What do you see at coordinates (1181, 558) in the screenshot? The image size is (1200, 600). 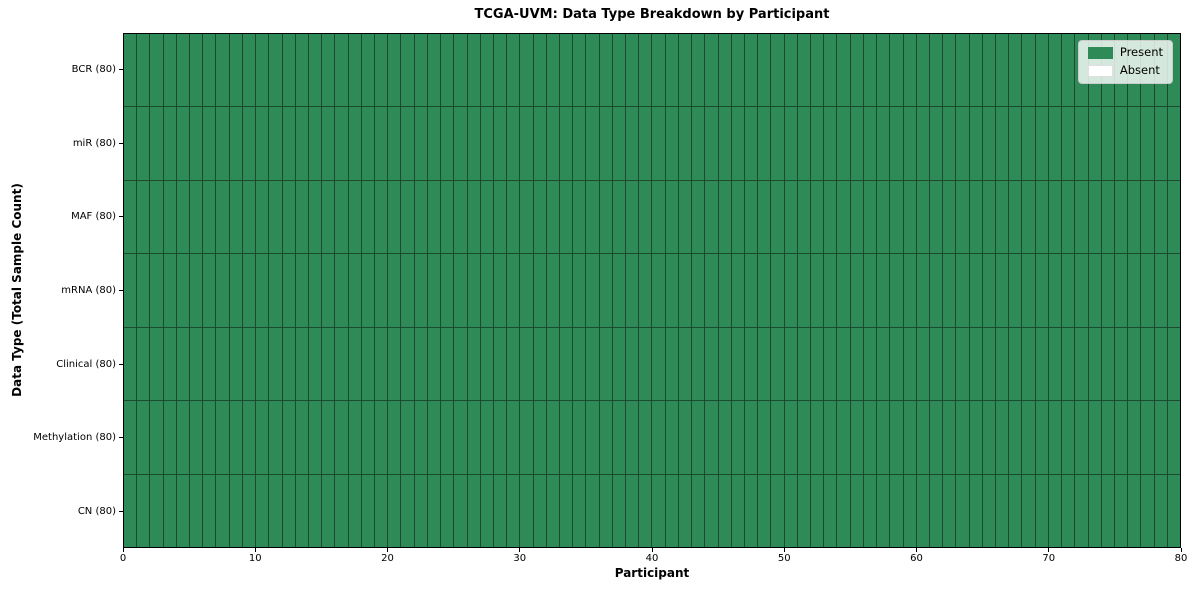 I see `x-tick-label: 80` at bounding box center [1181, 558].